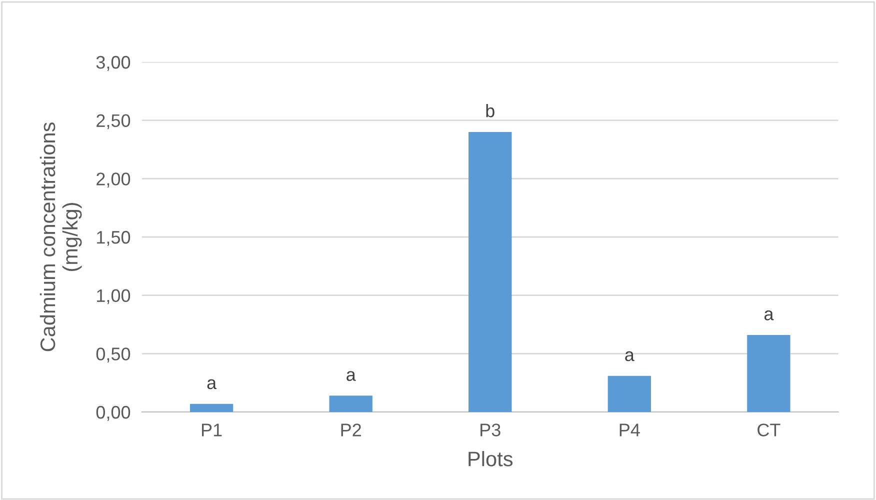 This screenshot has height=500, width=876. What do you see at coordinates (113, 63) in the screenshot?
I see `y-tick-label: 3,00` at bounding box center [113, 63].